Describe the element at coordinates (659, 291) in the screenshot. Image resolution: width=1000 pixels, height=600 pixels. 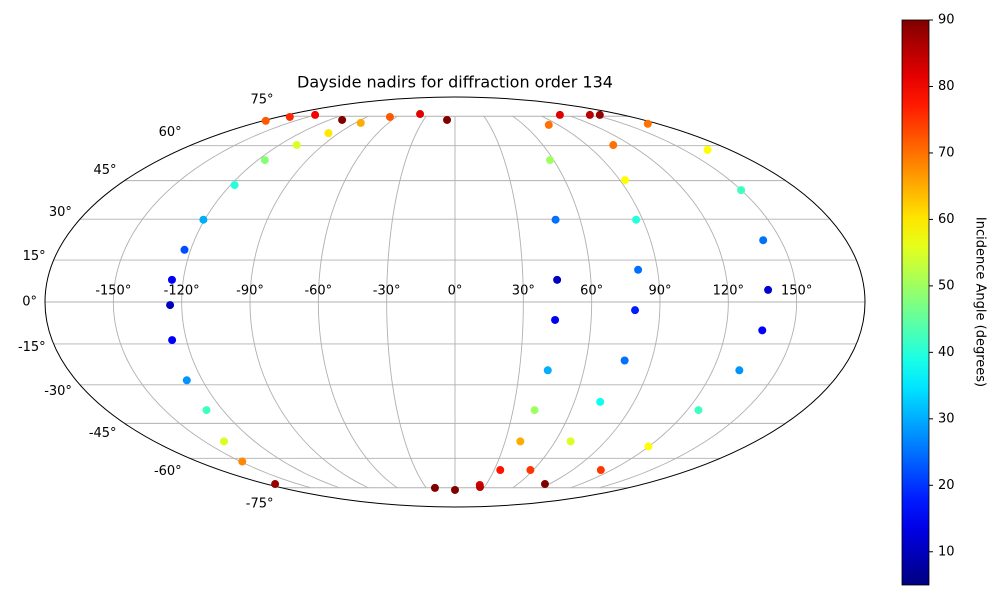
I see `x-tick-label: 90°` at that location.